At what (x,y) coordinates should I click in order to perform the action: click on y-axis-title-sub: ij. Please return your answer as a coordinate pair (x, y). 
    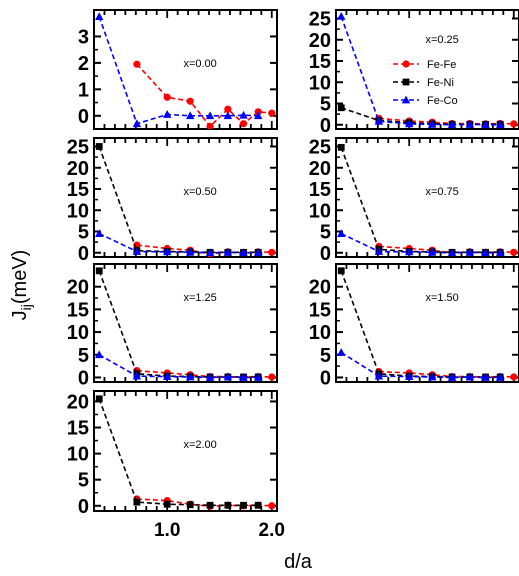
    Looking at the image, I should click on (26, 307).